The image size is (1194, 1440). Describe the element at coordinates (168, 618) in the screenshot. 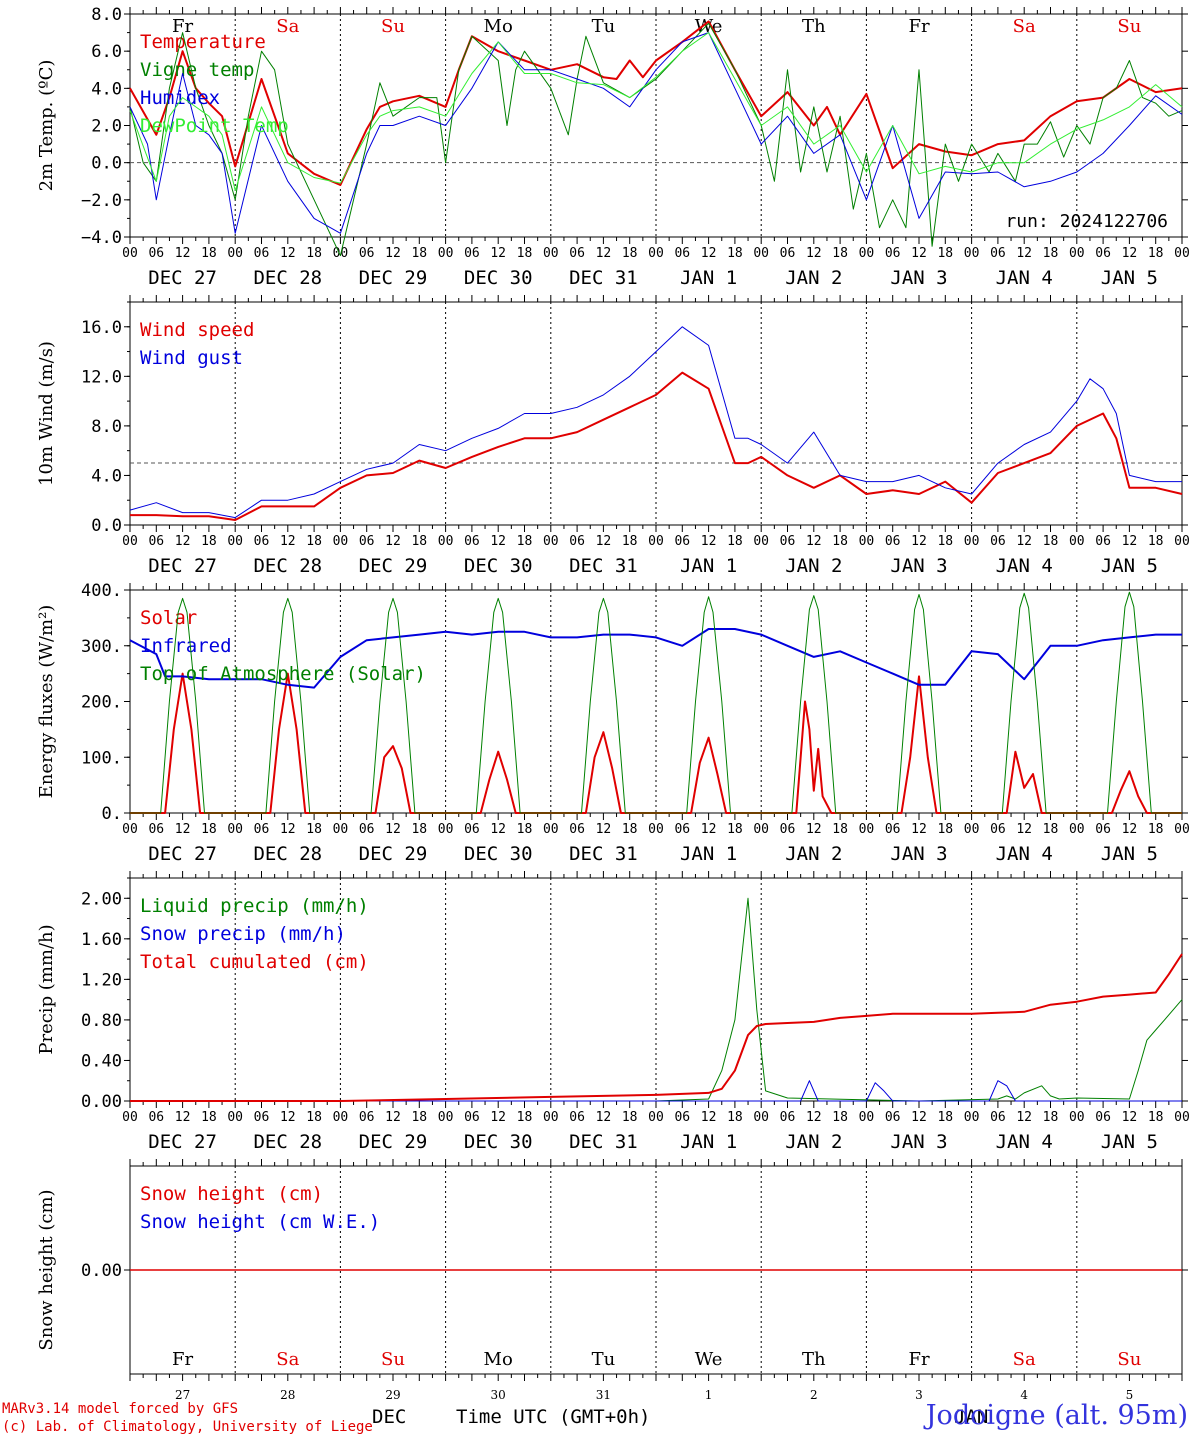

I see `legend-entry: Solar` at that location.